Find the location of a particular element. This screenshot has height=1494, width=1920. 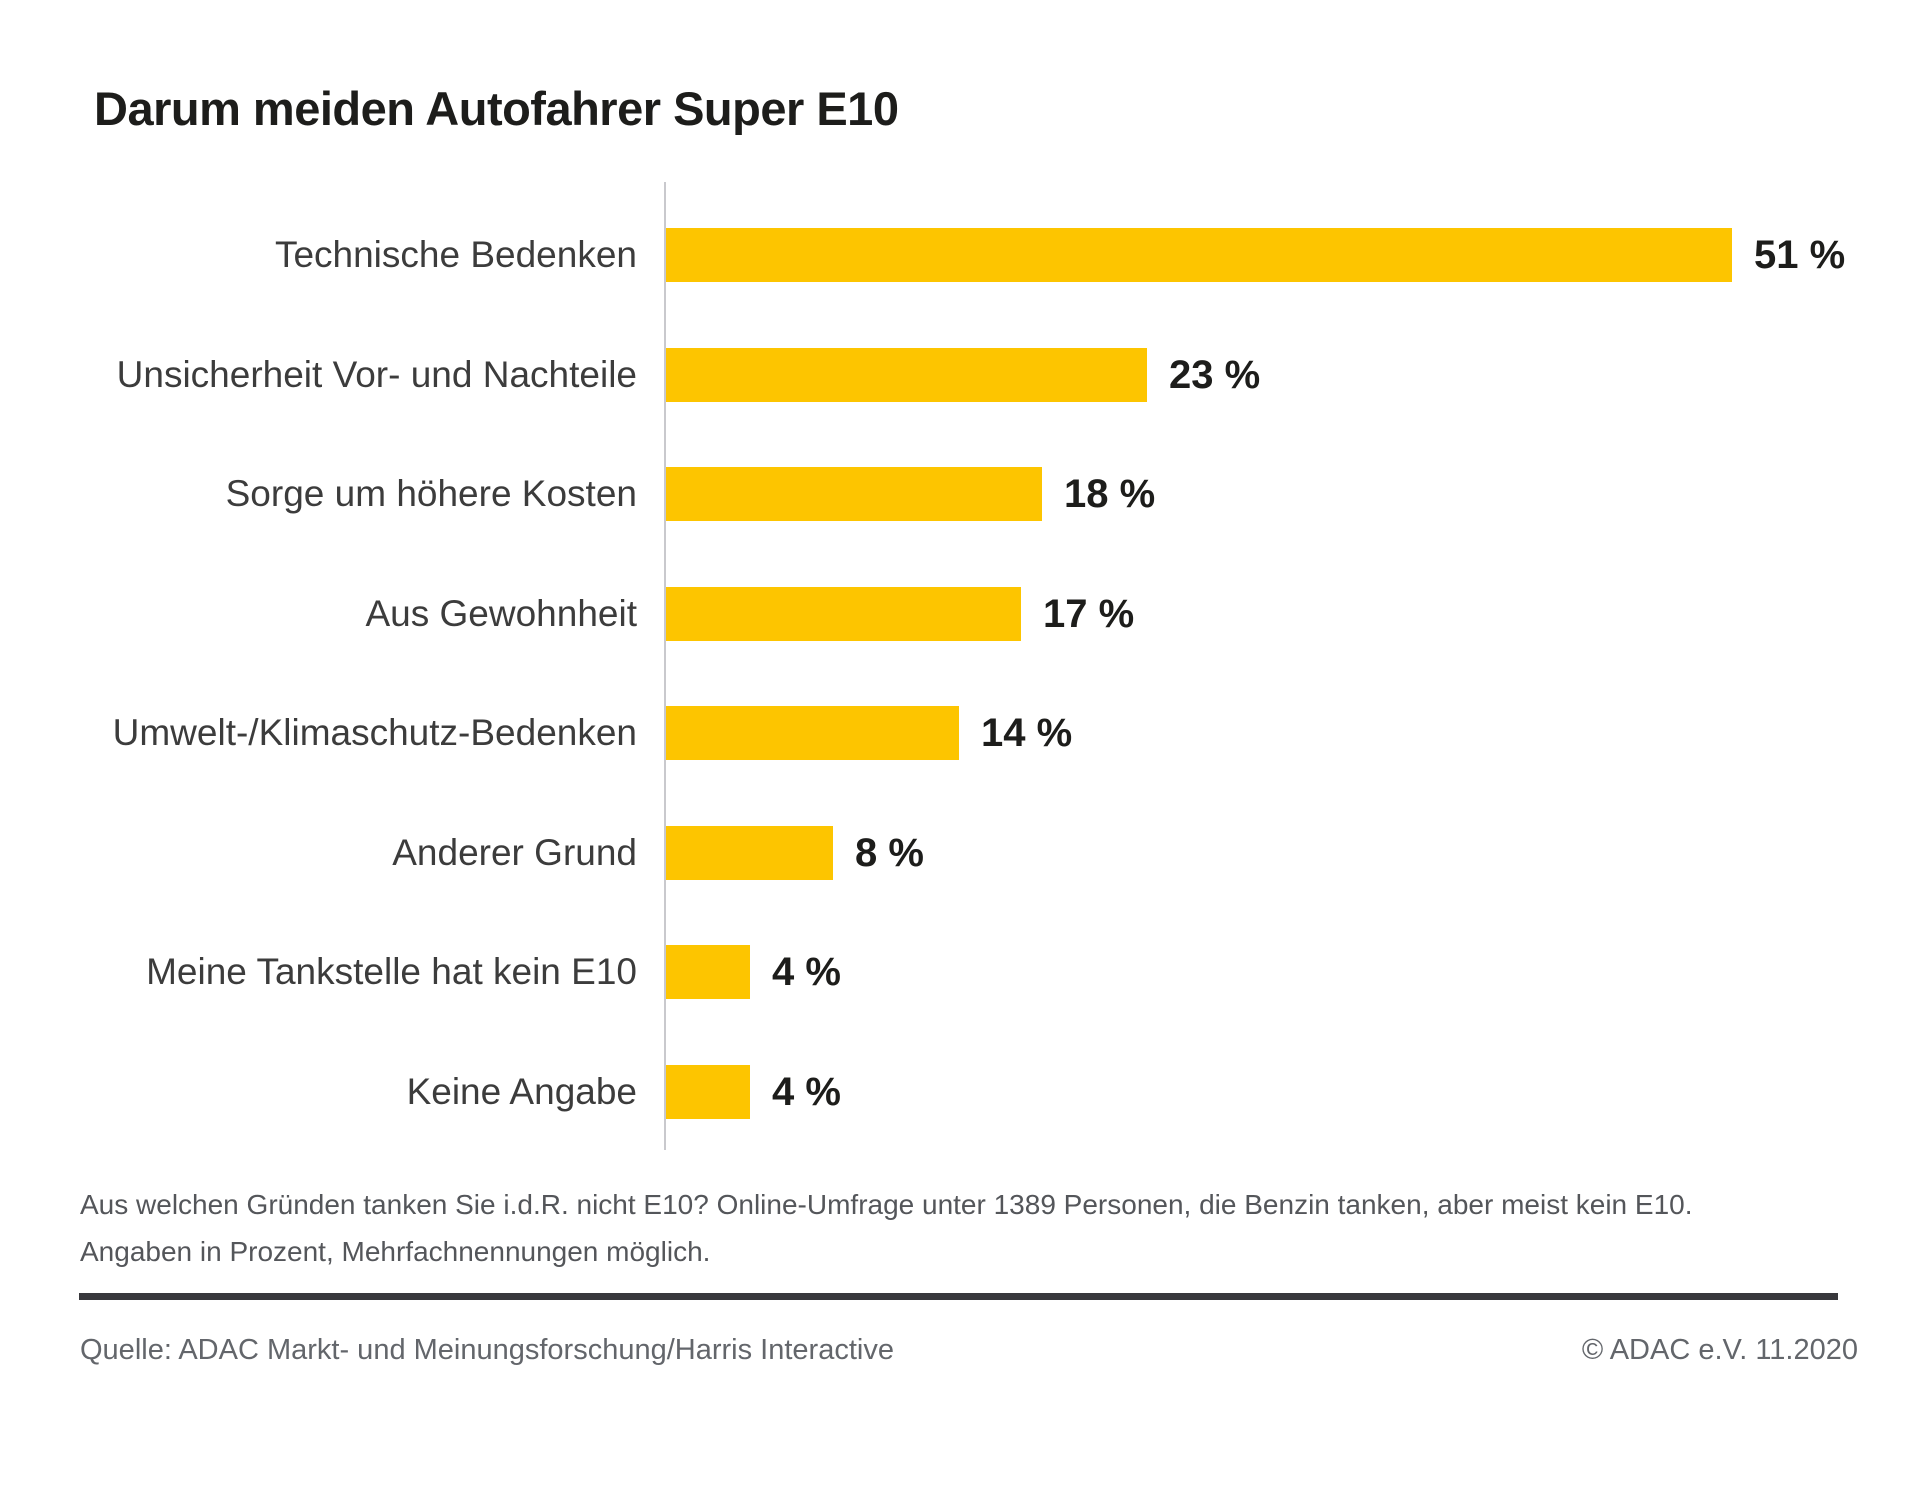

category-label: Technische Bedenken is located at coordinates (455, 254).